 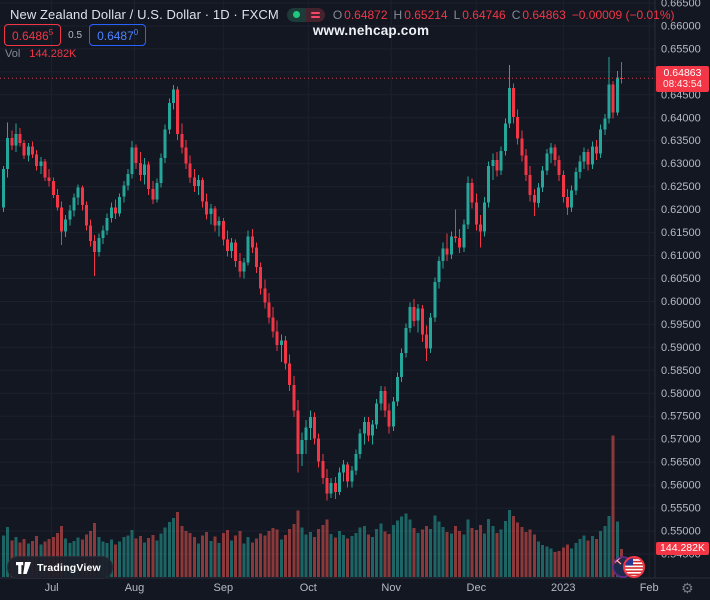 What do you see at coordinates (13, 54) in the screenshot?
I see `volume-label: Vol` at bounding box center [13, 54].